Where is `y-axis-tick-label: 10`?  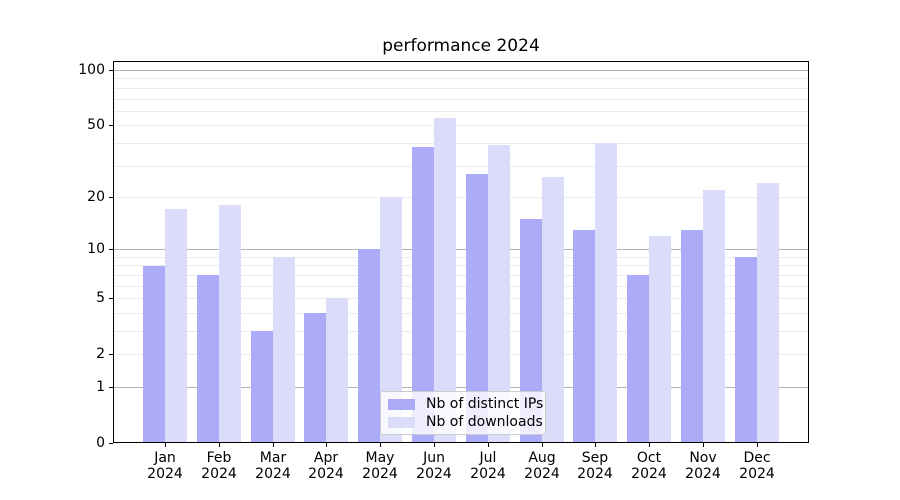 y-axis-tick-label: 10 is located at coordinates (96, 249).